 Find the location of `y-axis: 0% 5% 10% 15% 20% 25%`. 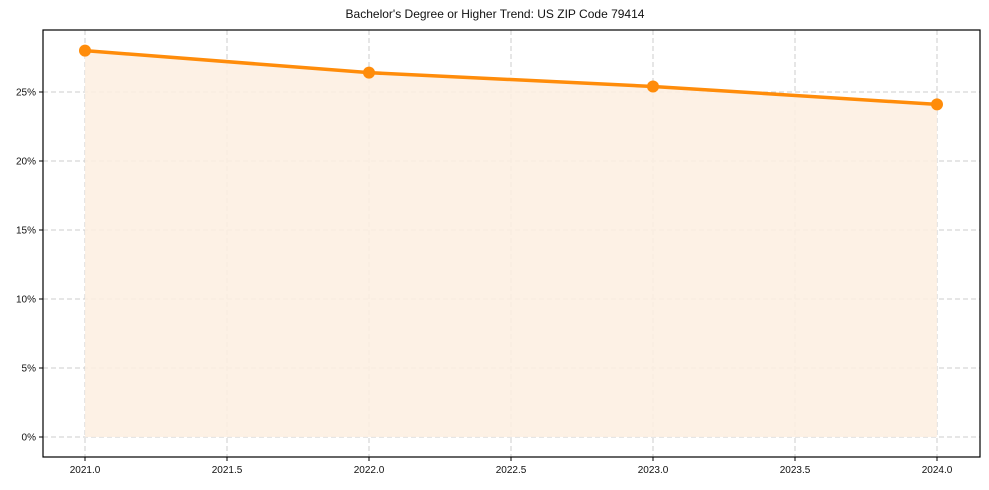

y-axis: 0% 5% 10% 15% 20% 25% is located at coordinates (29, 266).